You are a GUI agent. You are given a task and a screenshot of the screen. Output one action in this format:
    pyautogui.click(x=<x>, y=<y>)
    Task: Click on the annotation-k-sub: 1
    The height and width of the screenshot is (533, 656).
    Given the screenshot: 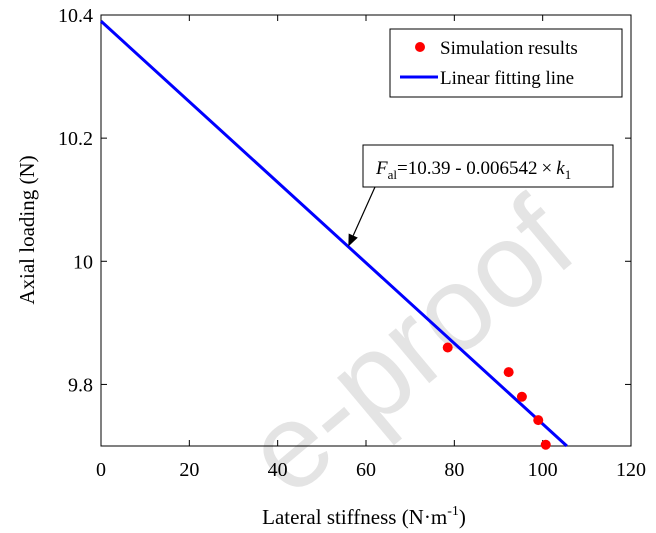 What is the action you would take?
    pyautogui.click(x=568, y=174)
    